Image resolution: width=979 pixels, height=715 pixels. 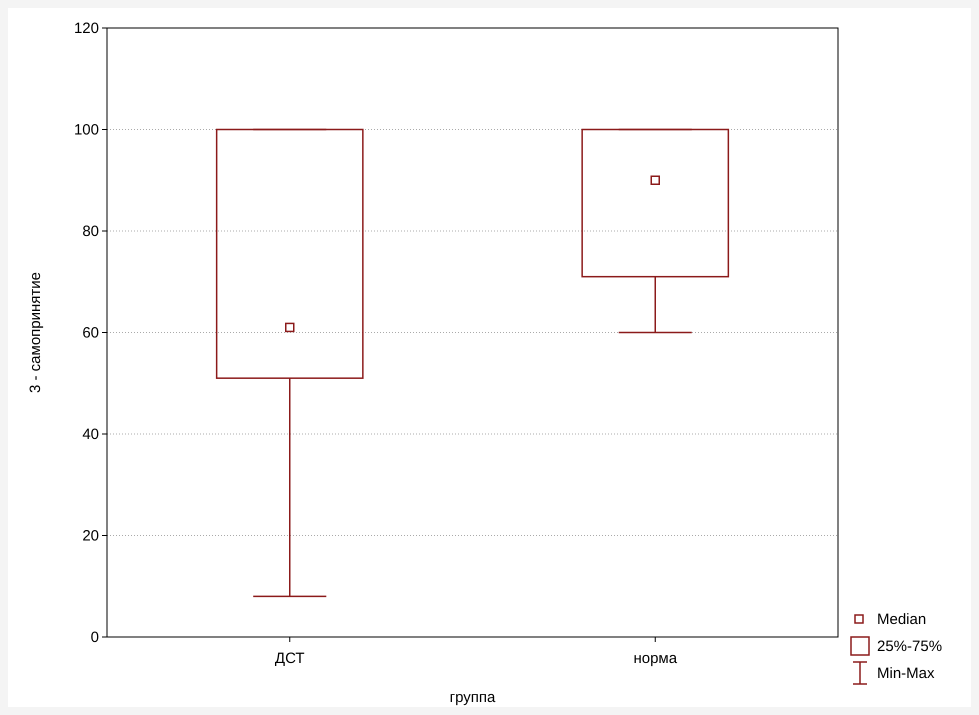 I want to click on text: 25%-75%, so click(x=909, y=646).